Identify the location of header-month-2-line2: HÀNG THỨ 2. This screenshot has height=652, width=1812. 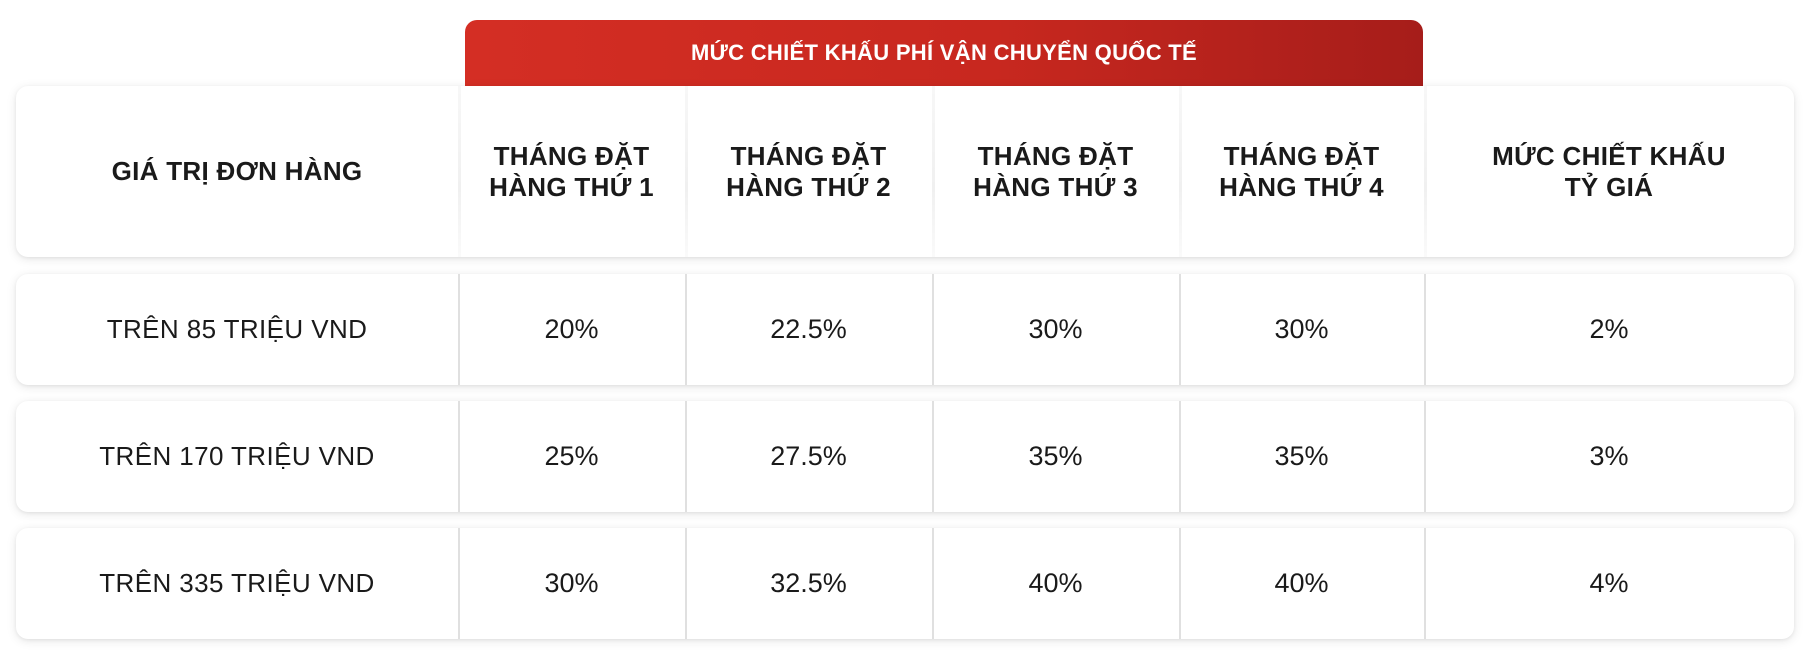
(808, 186).